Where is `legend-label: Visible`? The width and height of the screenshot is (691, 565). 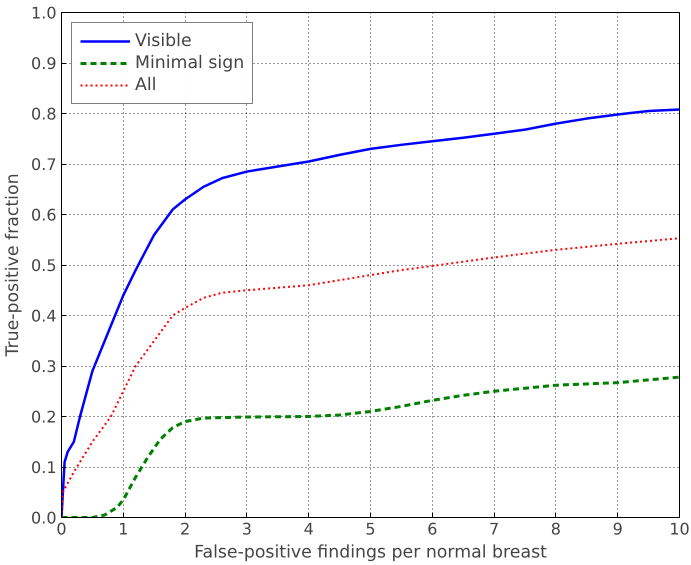
legend-label: Visible is located at coordinates (163, 41).